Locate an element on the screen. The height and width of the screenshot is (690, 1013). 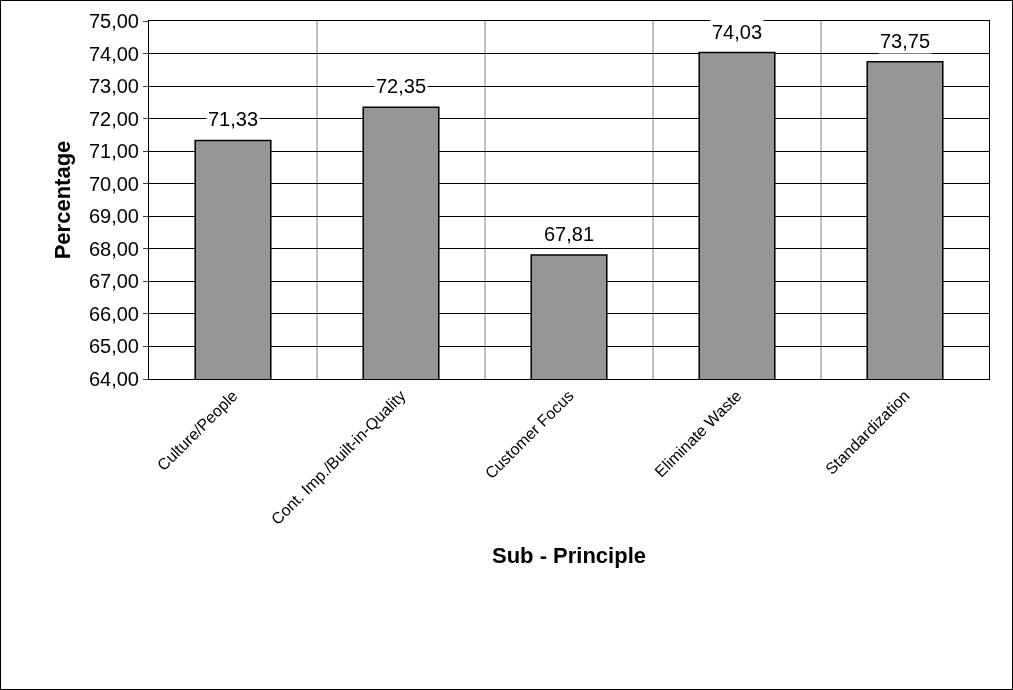
y-tick-label: 70,00 is located at coordinates (113, 183).